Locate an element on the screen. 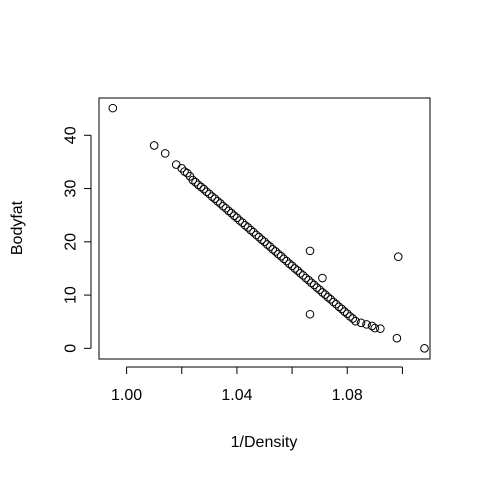  x-tick-label: 1.04 is located at coordinates (236, 395).